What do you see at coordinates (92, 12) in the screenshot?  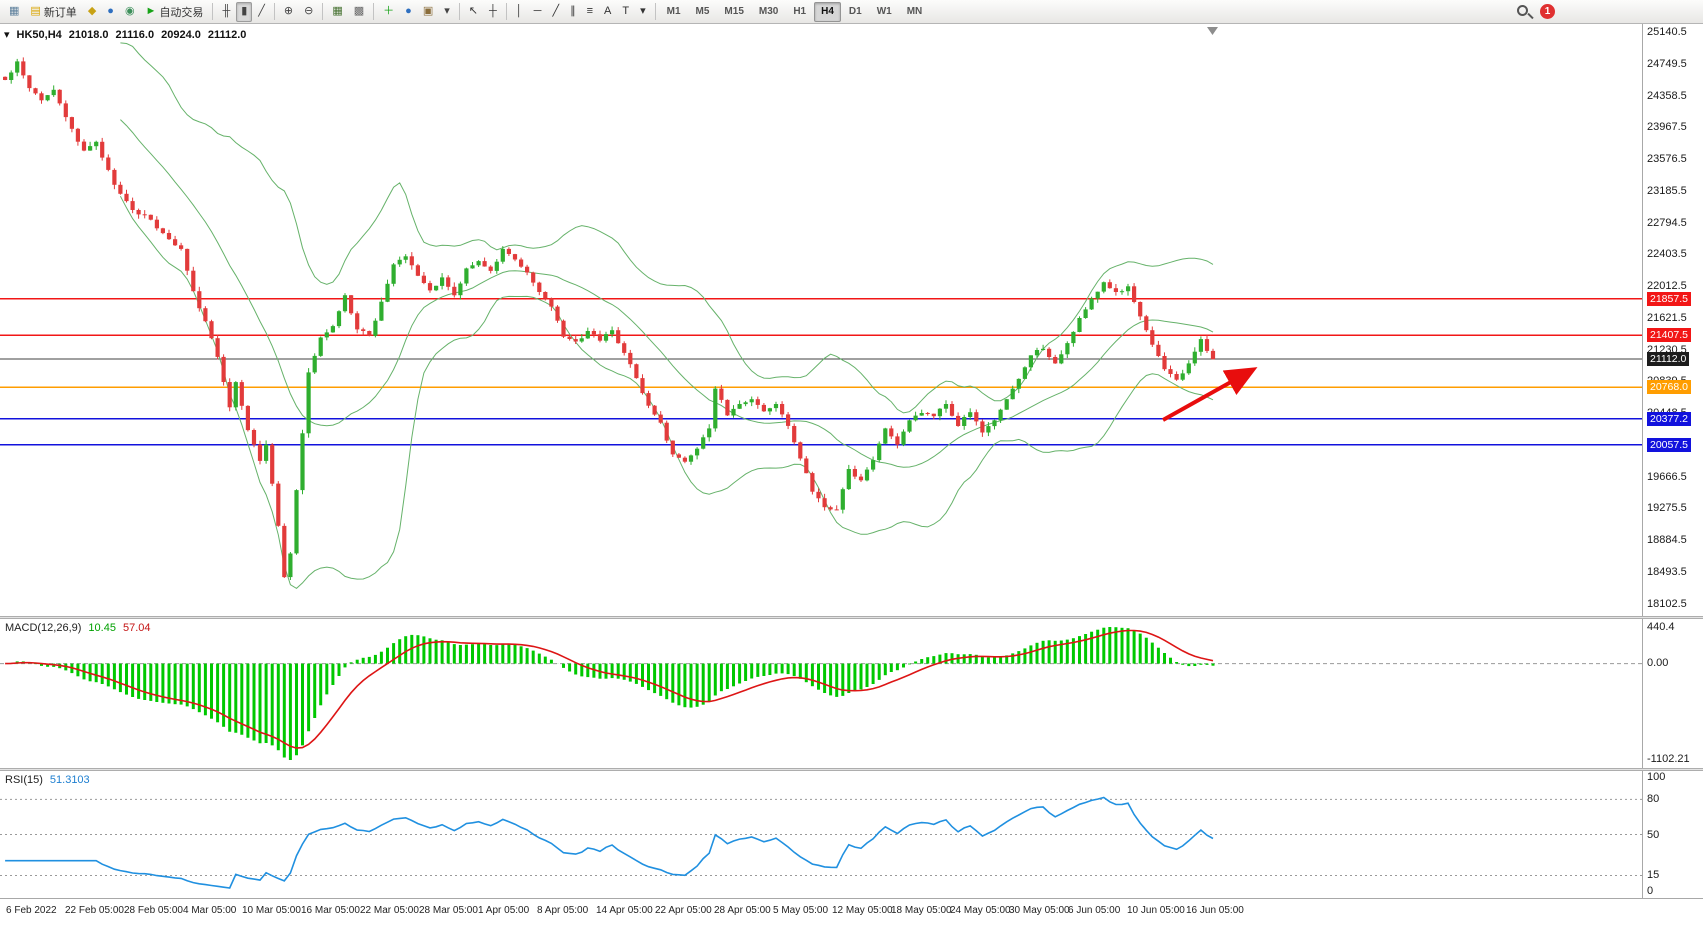 I see `market-watch-button: ◆` at bounding box center [92, 12].